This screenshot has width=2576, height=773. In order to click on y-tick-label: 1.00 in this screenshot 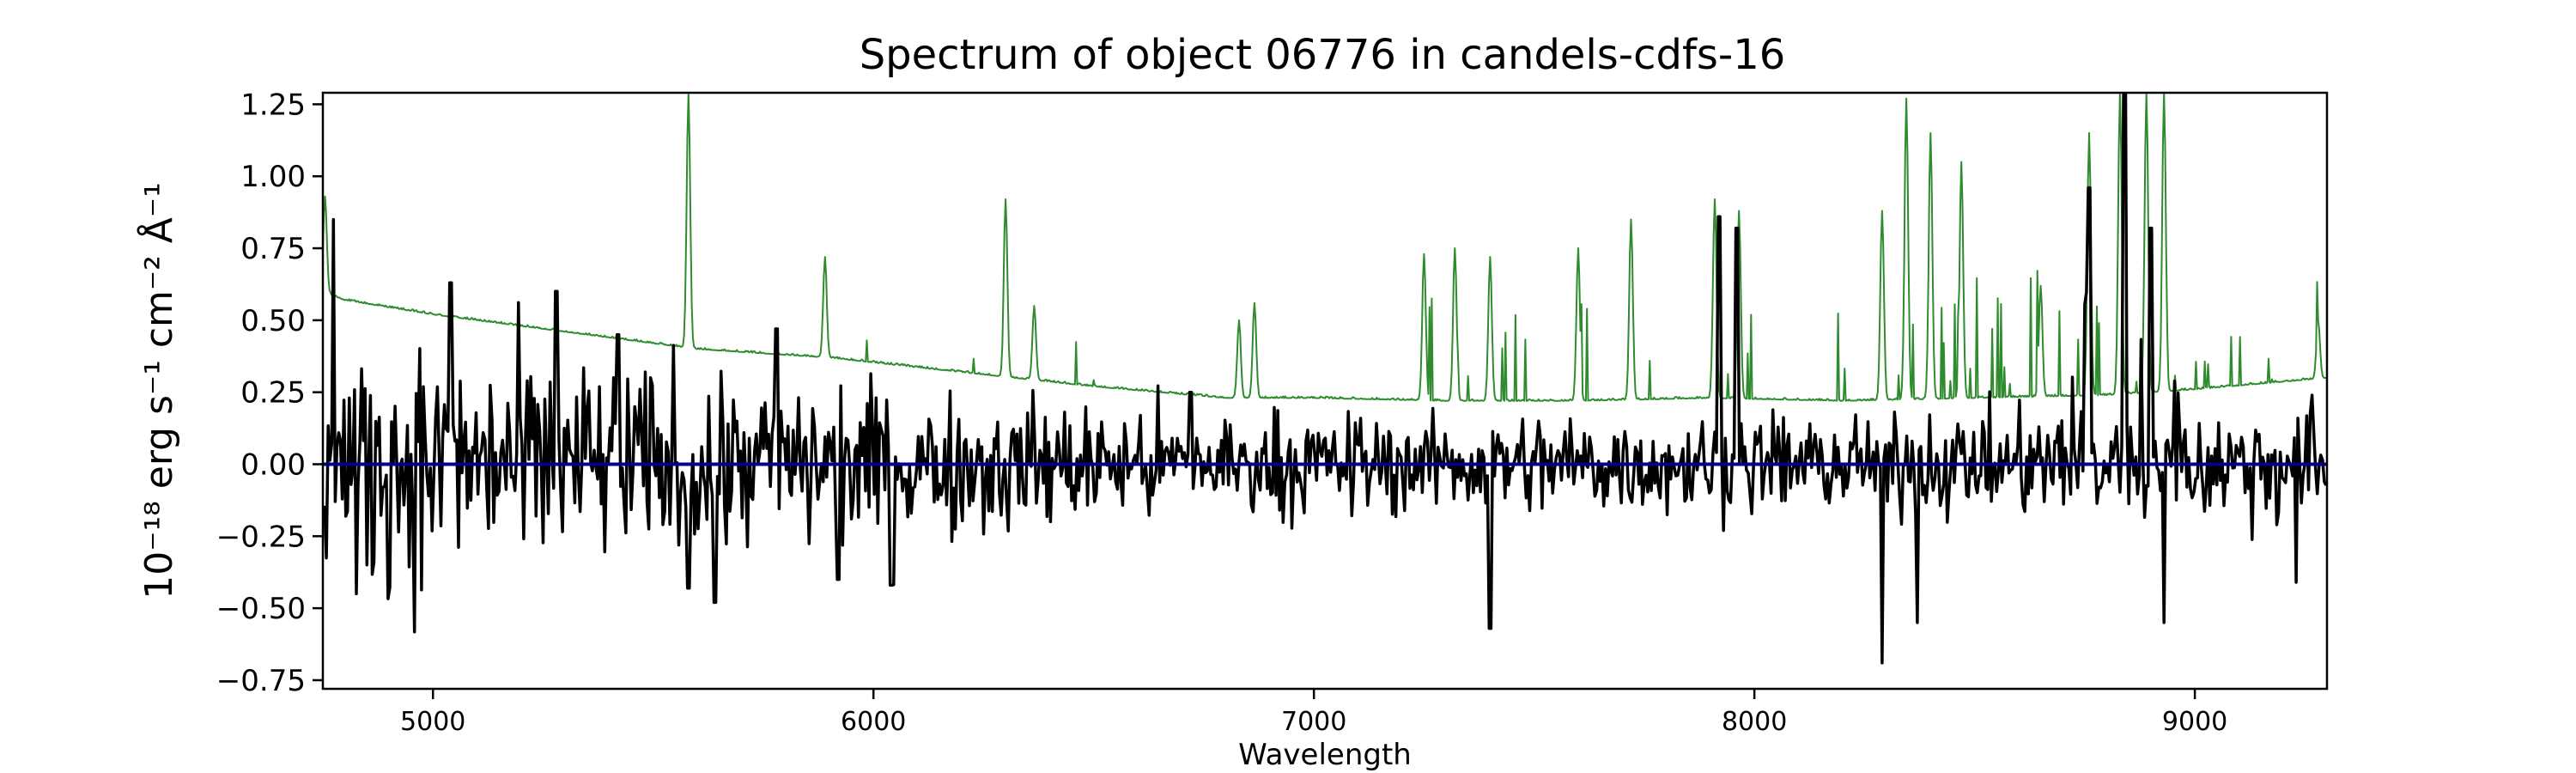, I will do `click(273, 177)`.